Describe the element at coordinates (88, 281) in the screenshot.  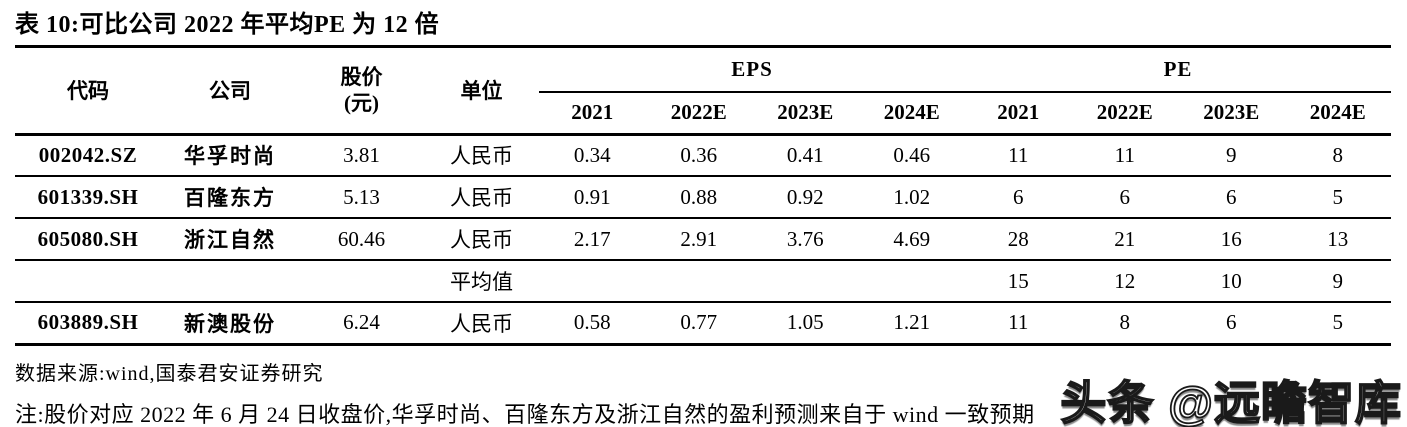
I see `cell-code-empty` at that location.